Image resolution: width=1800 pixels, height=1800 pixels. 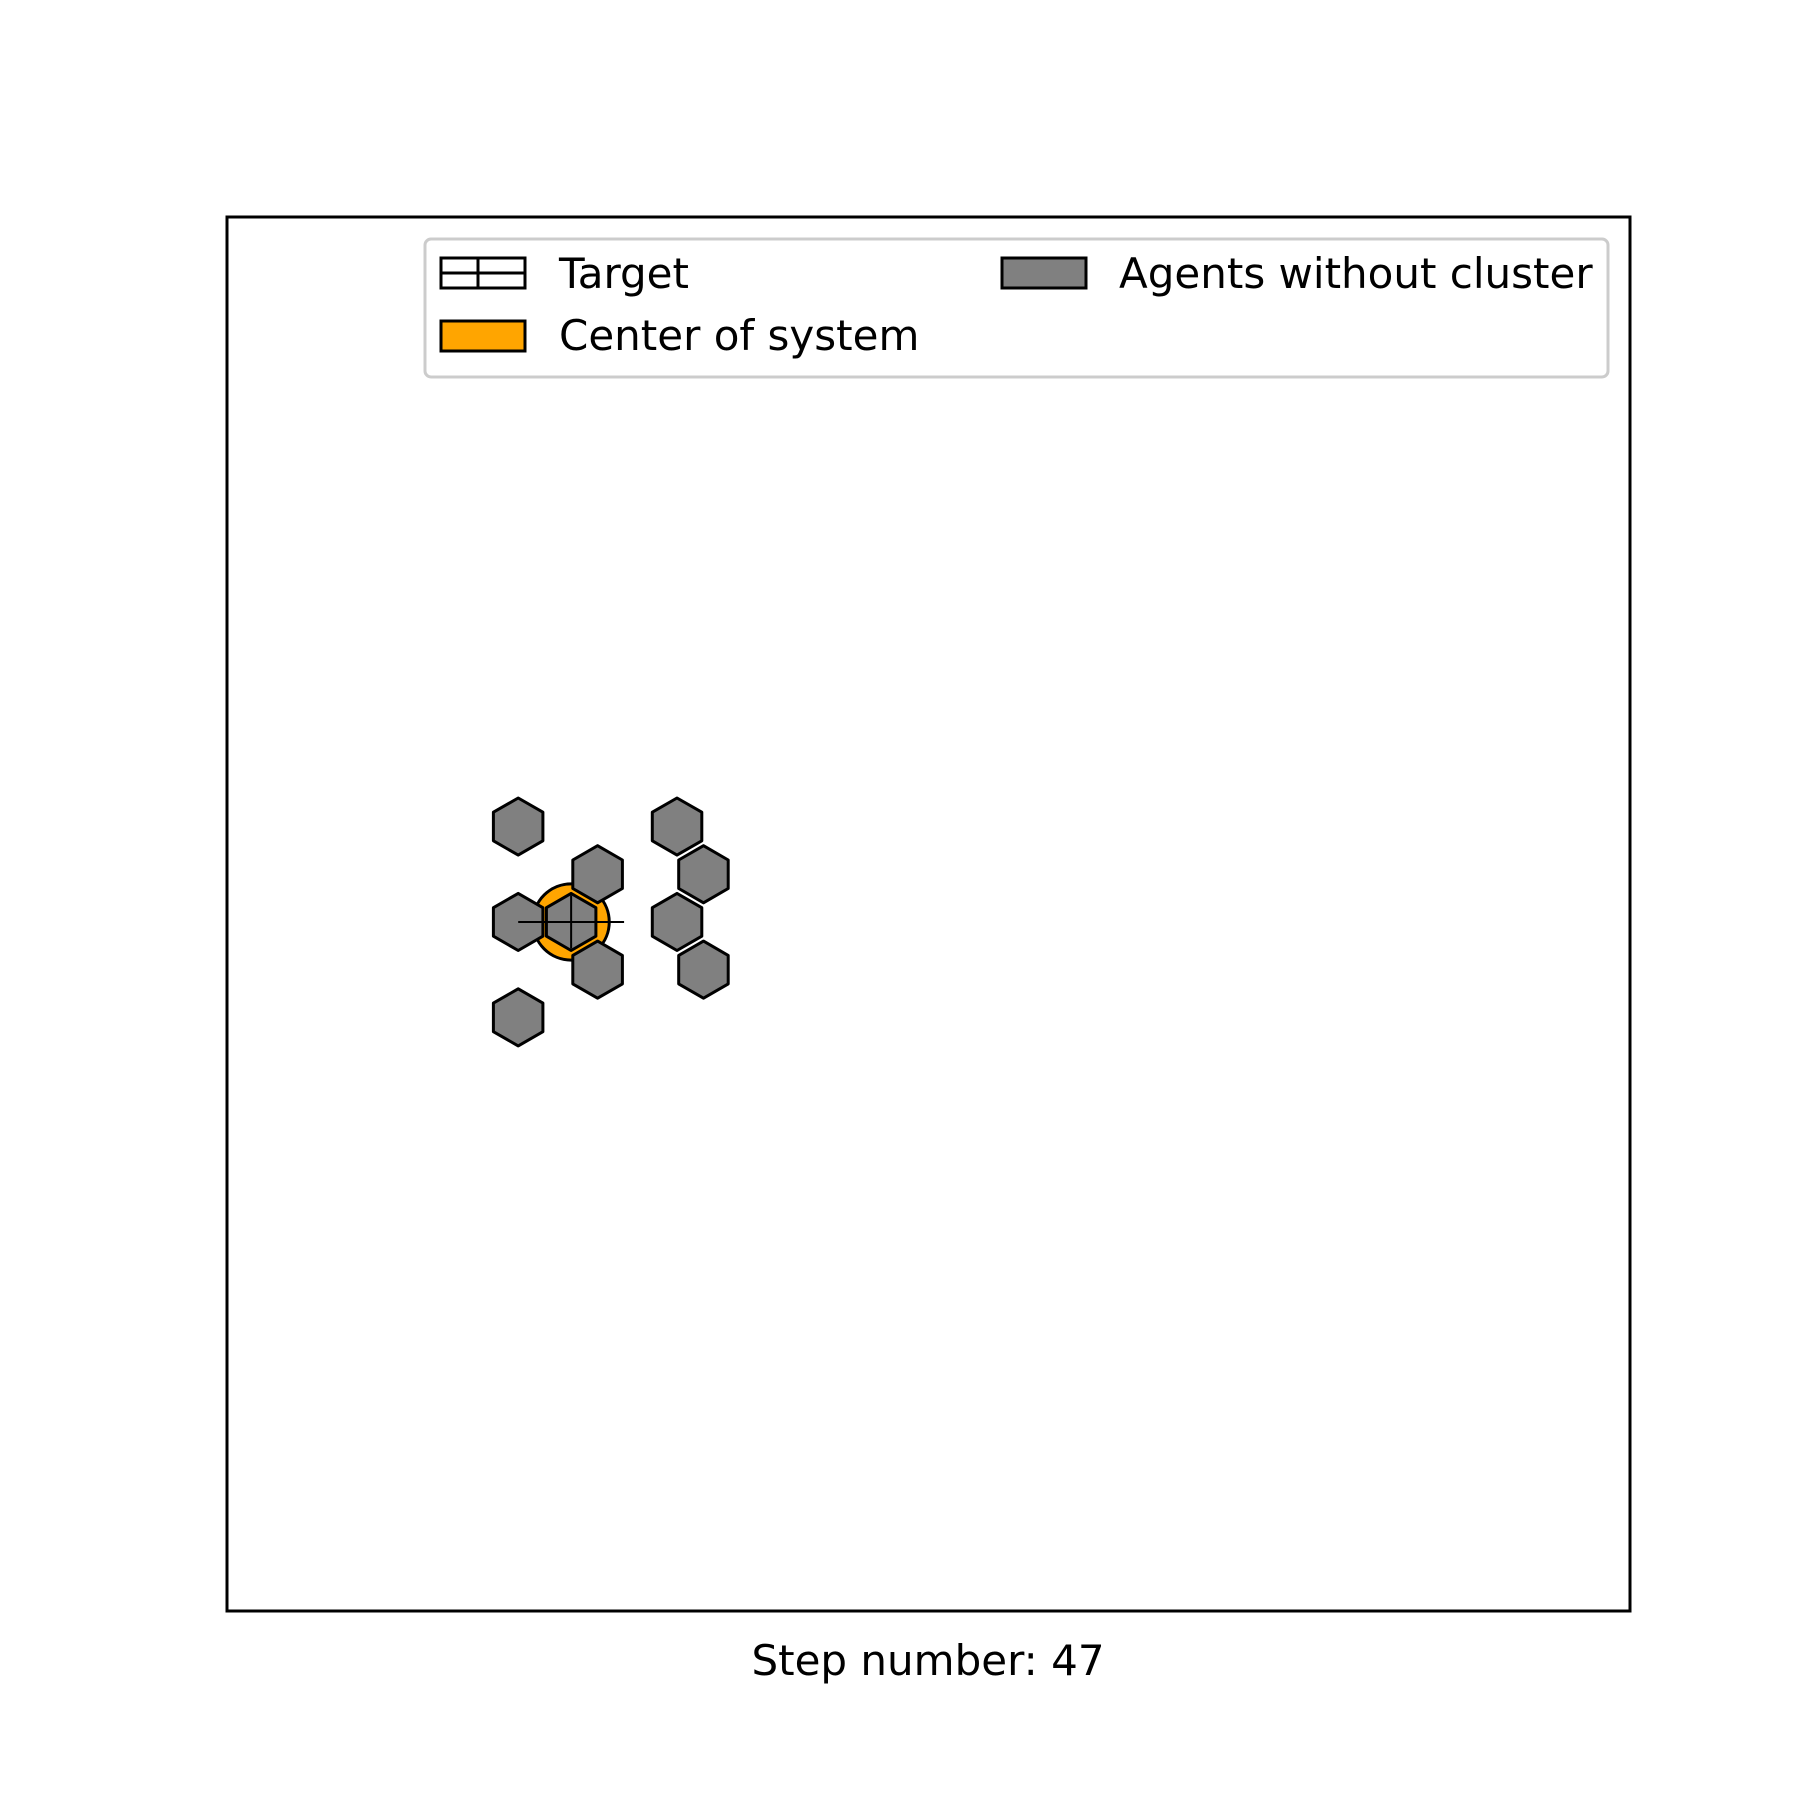 I want to click on legend-frame, so click(x=1016, y=308).